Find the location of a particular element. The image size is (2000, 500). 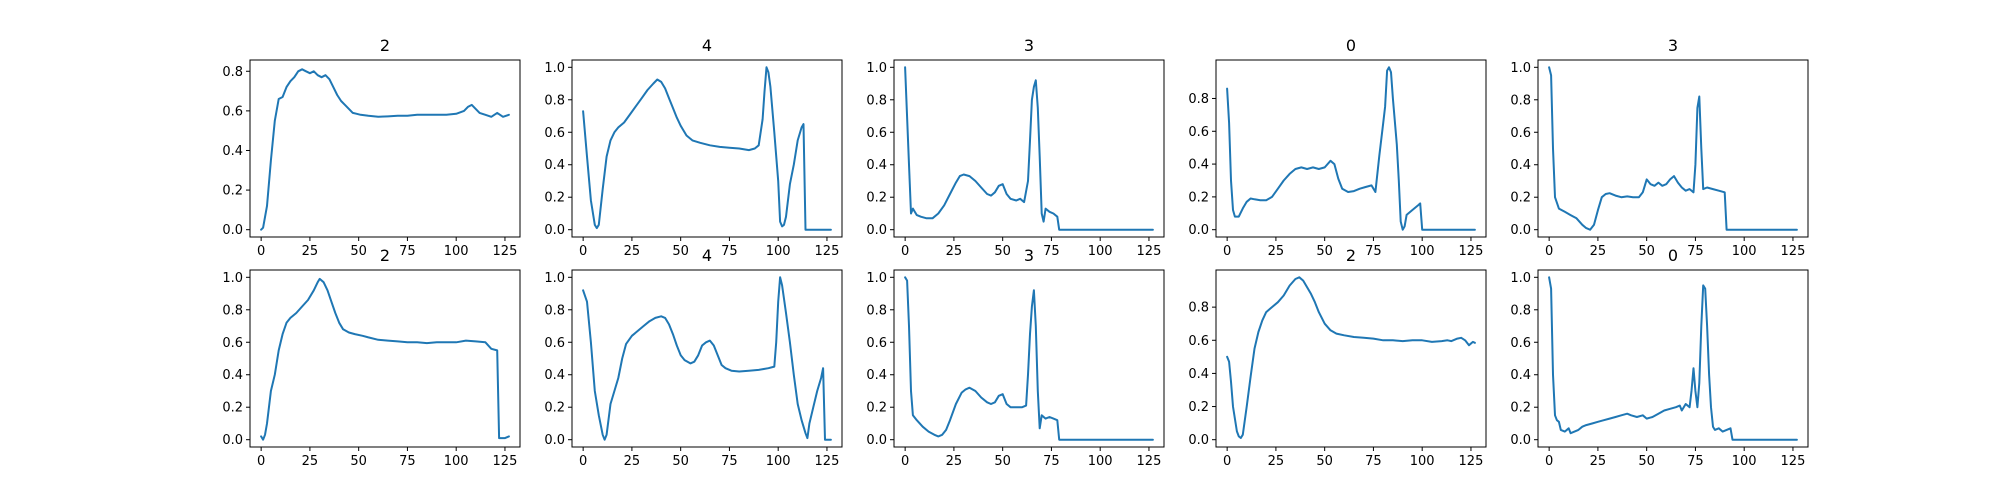

subplot-4: 0 0 25 50 75 100 125 0.0 0.2 0.4 0.6 0.8 is located at coordinates (1337, 147).